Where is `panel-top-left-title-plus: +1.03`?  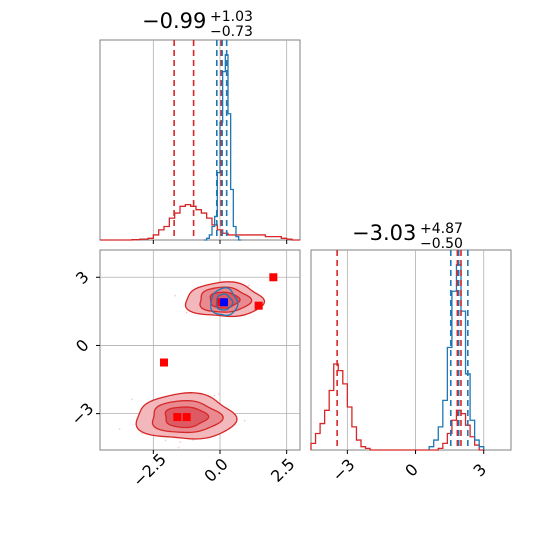
panel-top-left-title-plus: +1.03 is located at coordinates (231, 17).